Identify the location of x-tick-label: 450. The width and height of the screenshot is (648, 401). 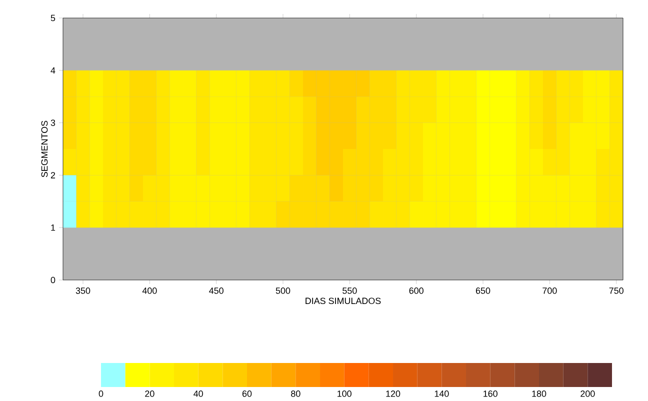
(216, 291).